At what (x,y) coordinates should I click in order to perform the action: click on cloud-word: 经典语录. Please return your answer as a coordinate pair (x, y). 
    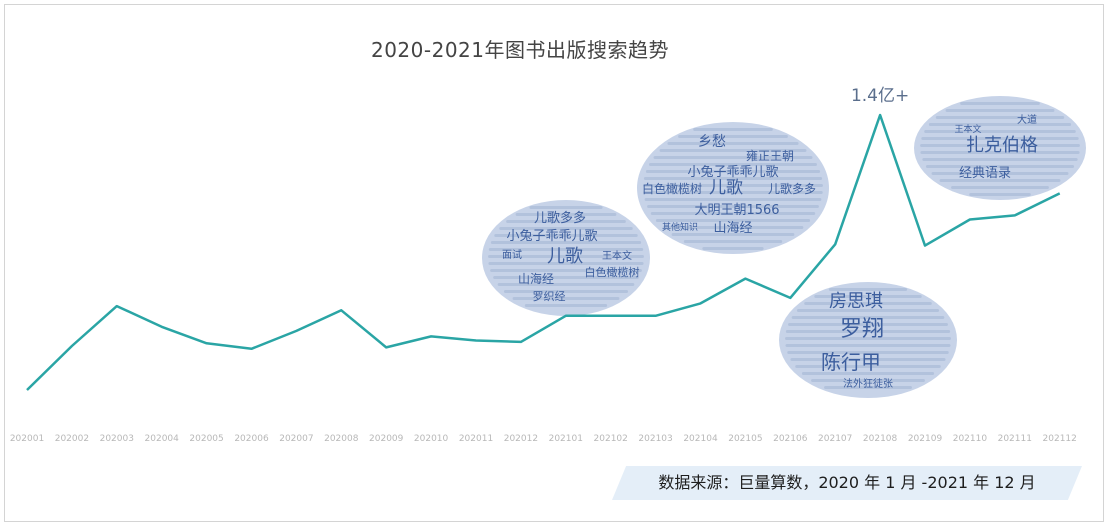
    Looking at the image, I should click on (985, 173).